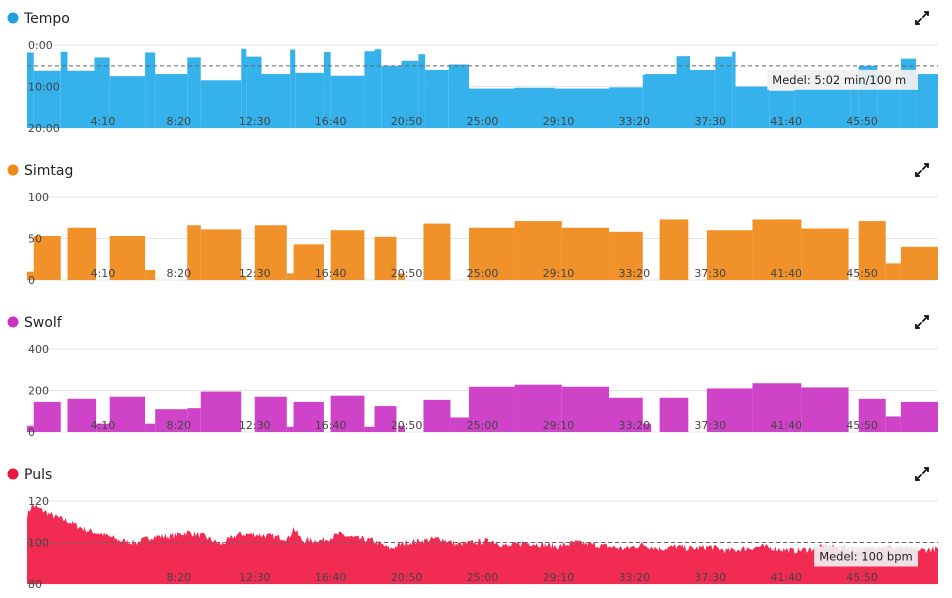  I want to click on puls-x-tick-label: 25:00, so click(483, 577).